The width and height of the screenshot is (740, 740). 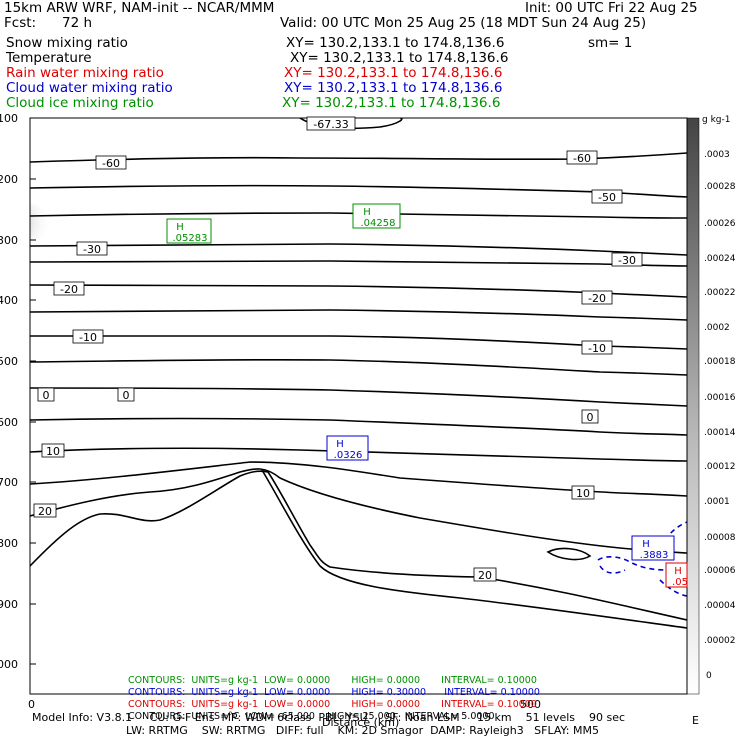 I want to click on svg-text: .3883, so click(x=654, y=555).